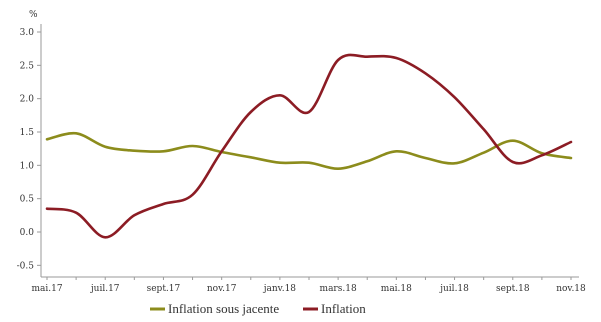 This screenshot has height=322, width=601. What do you see at coordinates (164, 289) in the screenshot?
I see `x-tick-label: sept.17` at bounding box center [164, 289].